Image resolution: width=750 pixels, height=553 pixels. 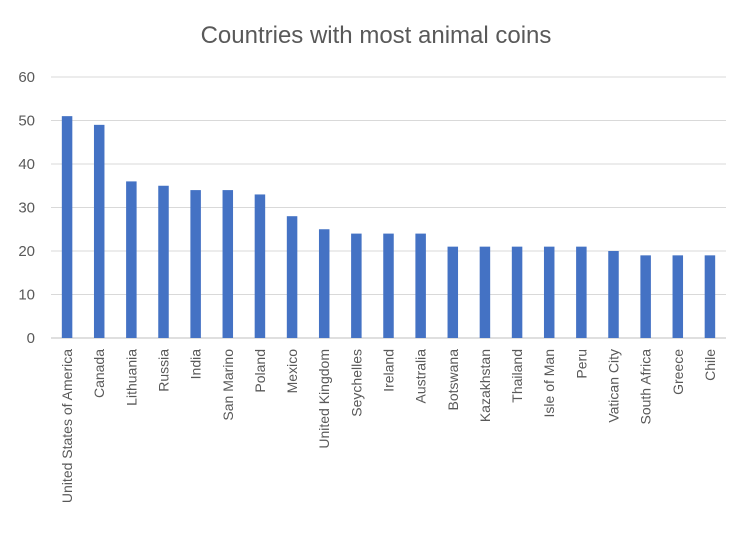 What do you see at coordinates (164, 370) in the screenshot?
I see `x-category-label: Russia` at bounding box center [164, 370].